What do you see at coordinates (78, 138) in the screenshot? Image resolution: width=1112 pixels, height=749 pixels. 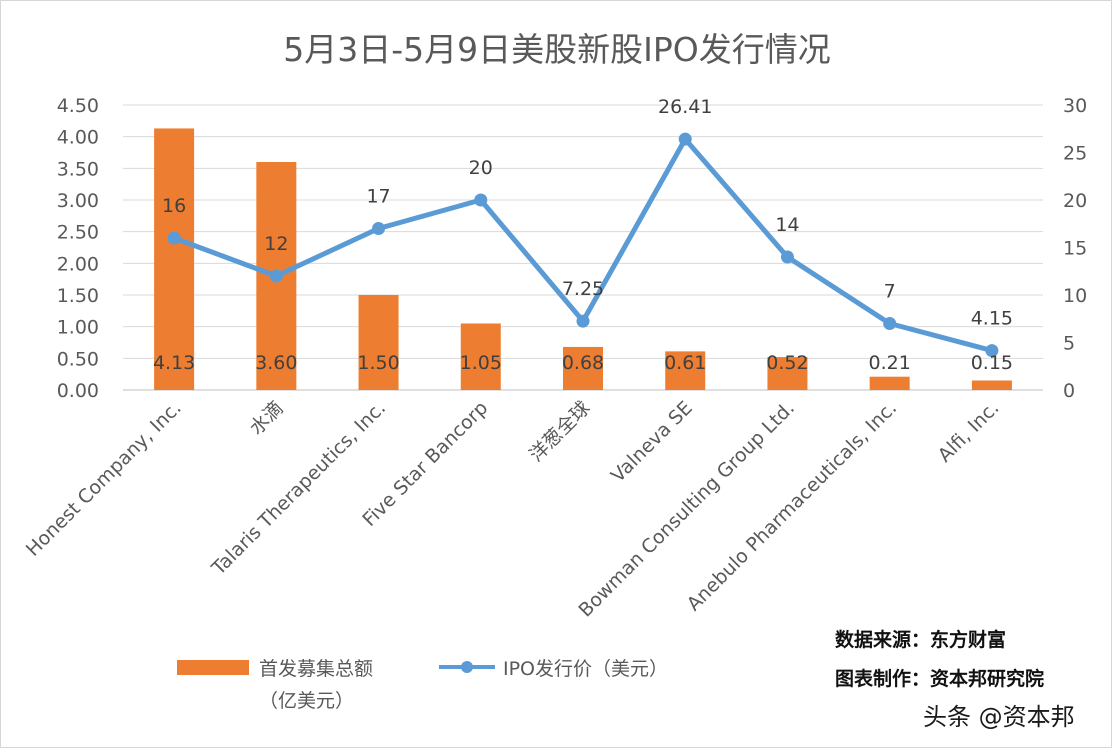 I see `left-tick-label: 4.00` at bounding box center [78, 138].